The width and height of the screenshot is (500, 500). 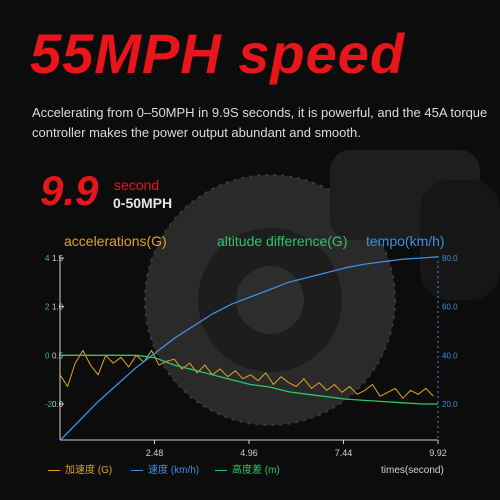 What do you see at coordinates (450, 258) in the screenshot?
I see `y-tick-tempo: 80.0` at bounding box center [450, 258].